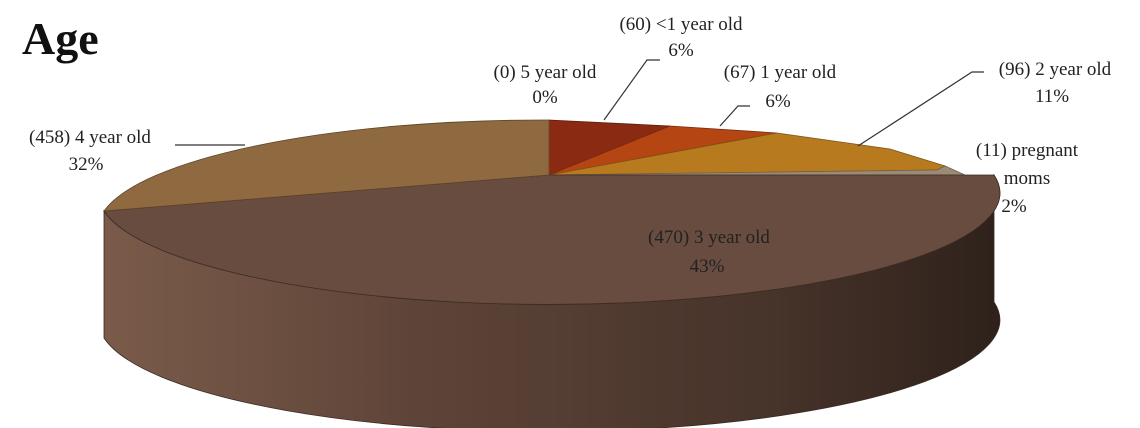  I want to click on chart-title: Age, so click(60, 38).